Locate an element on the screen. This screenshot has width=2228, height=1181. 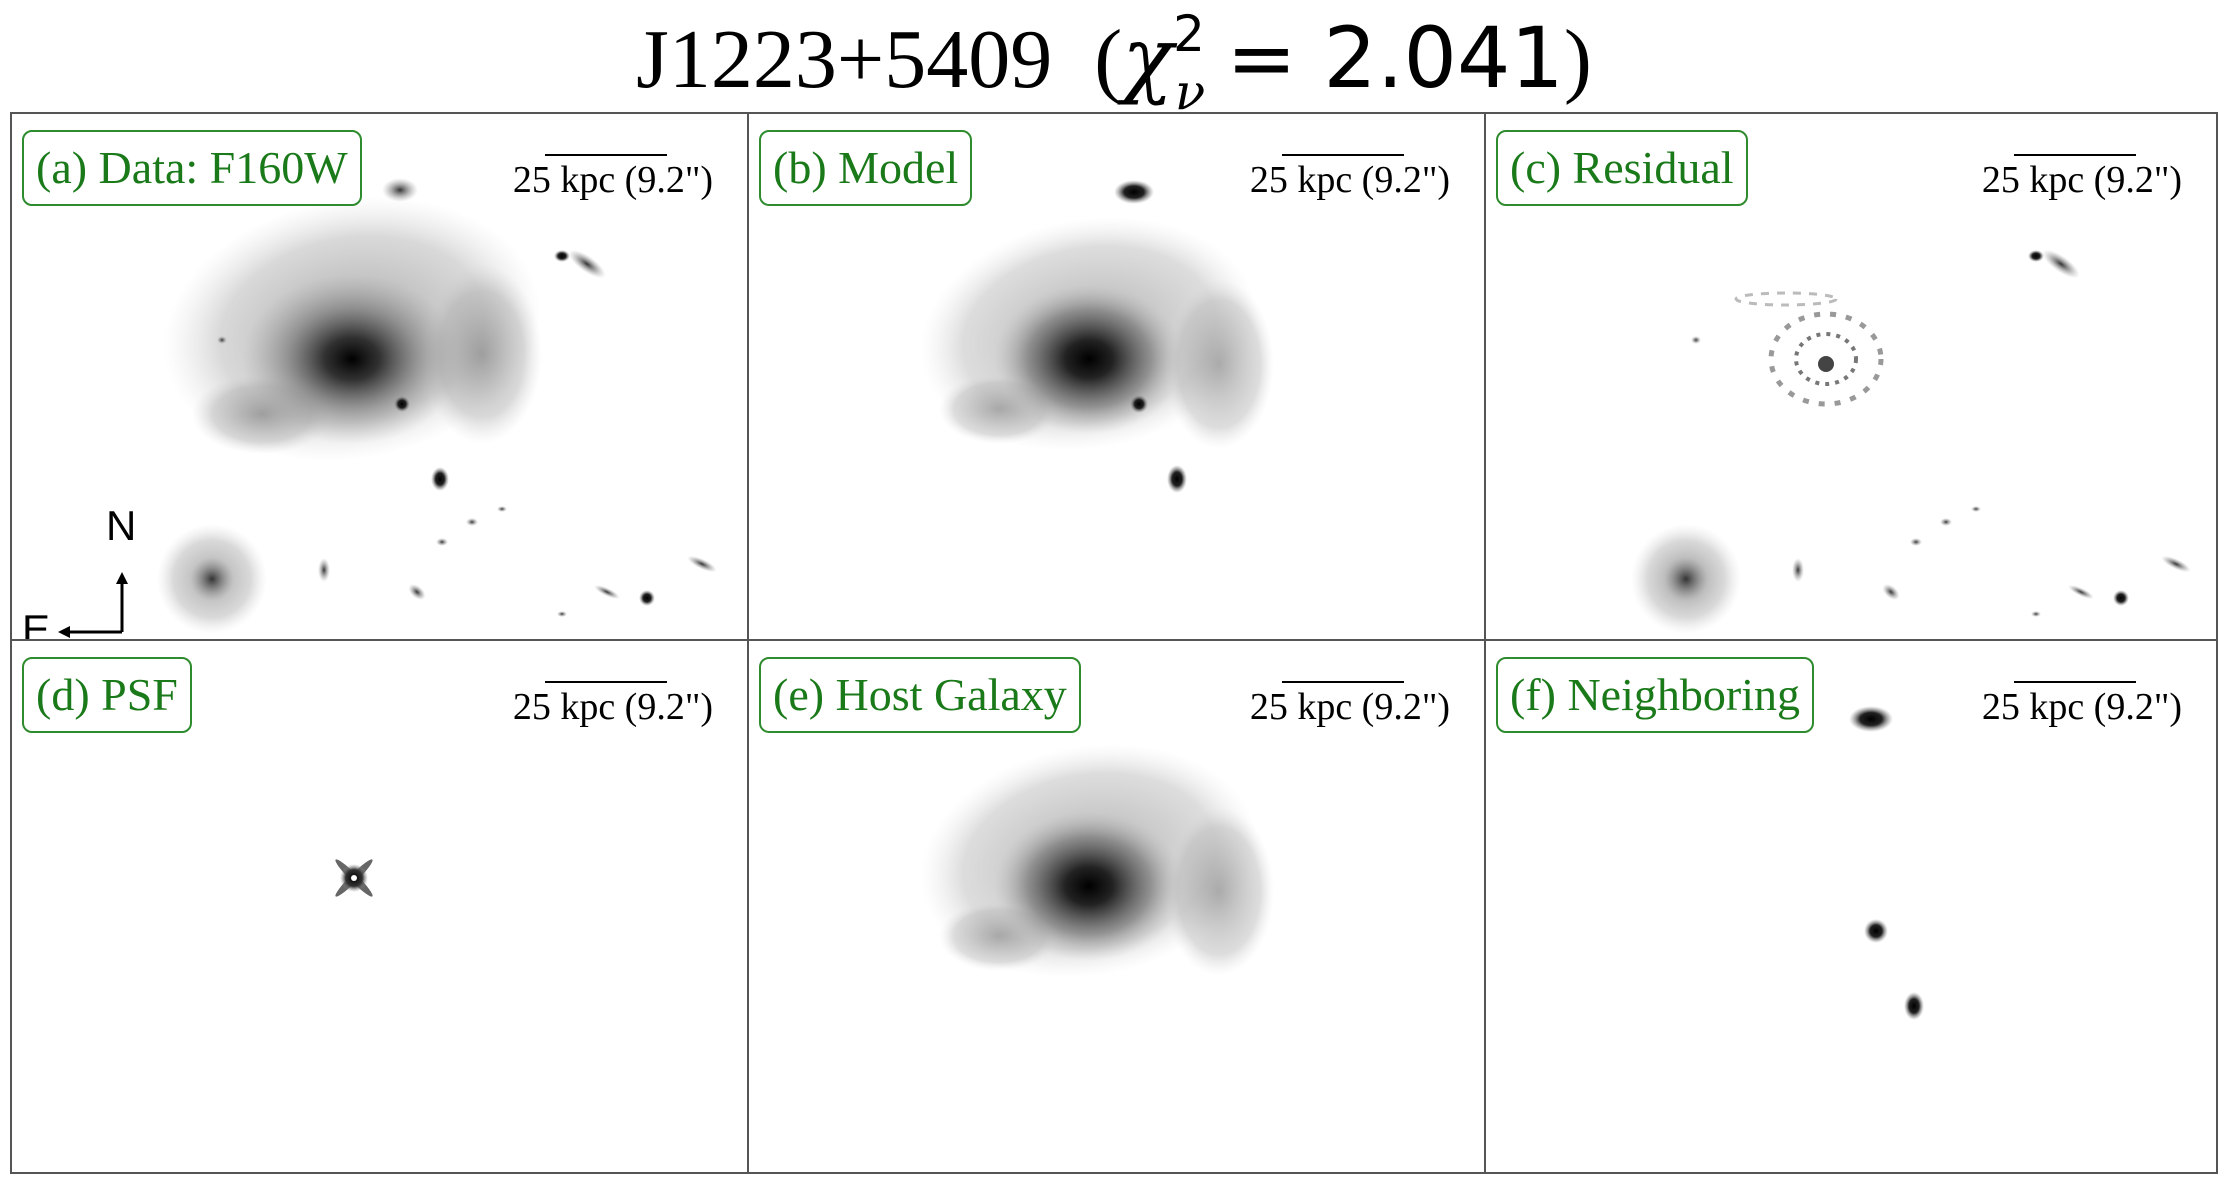
panel-label: (c) Residual is located at coordinates (1622, 168).